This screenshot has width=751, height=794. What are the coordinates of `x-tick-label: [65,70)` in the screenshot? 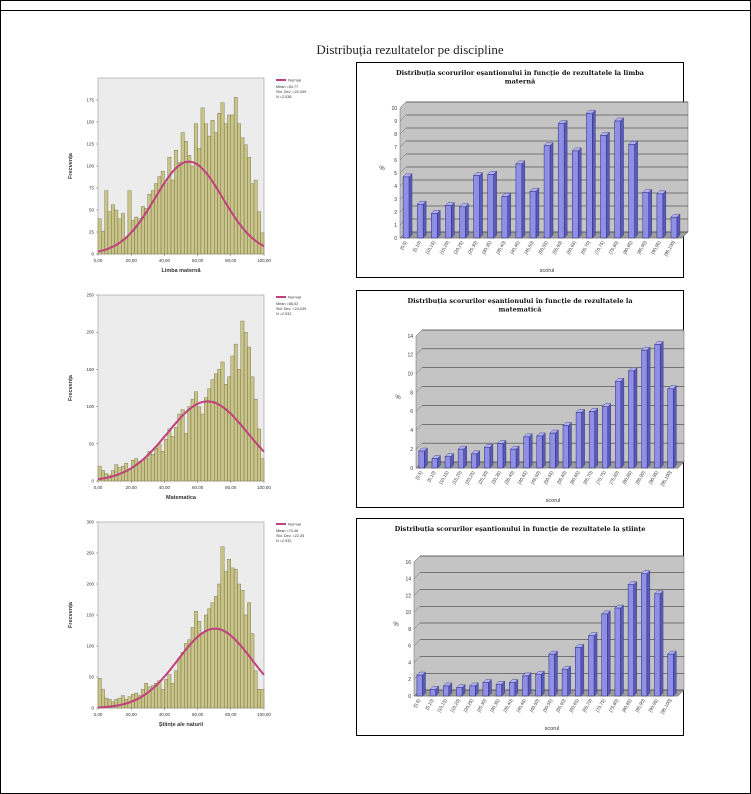 It's located at (586, 247).